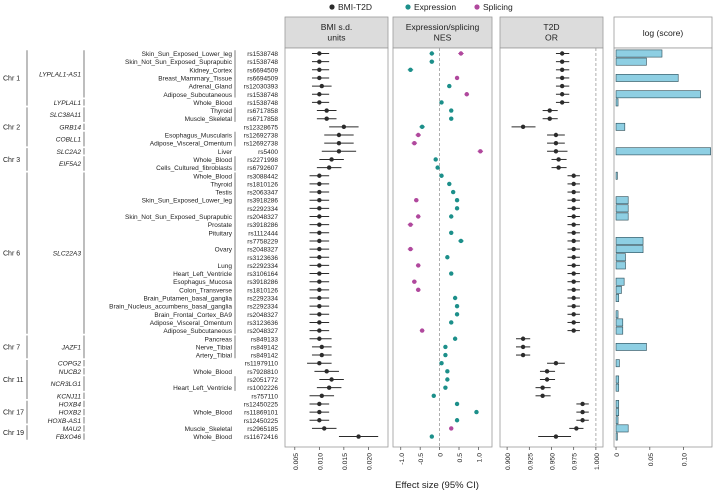  What do you see at coordinates (264, 339) in the screenshot?
I see `snp-label: rs849133` at bounding box center [264, 339].